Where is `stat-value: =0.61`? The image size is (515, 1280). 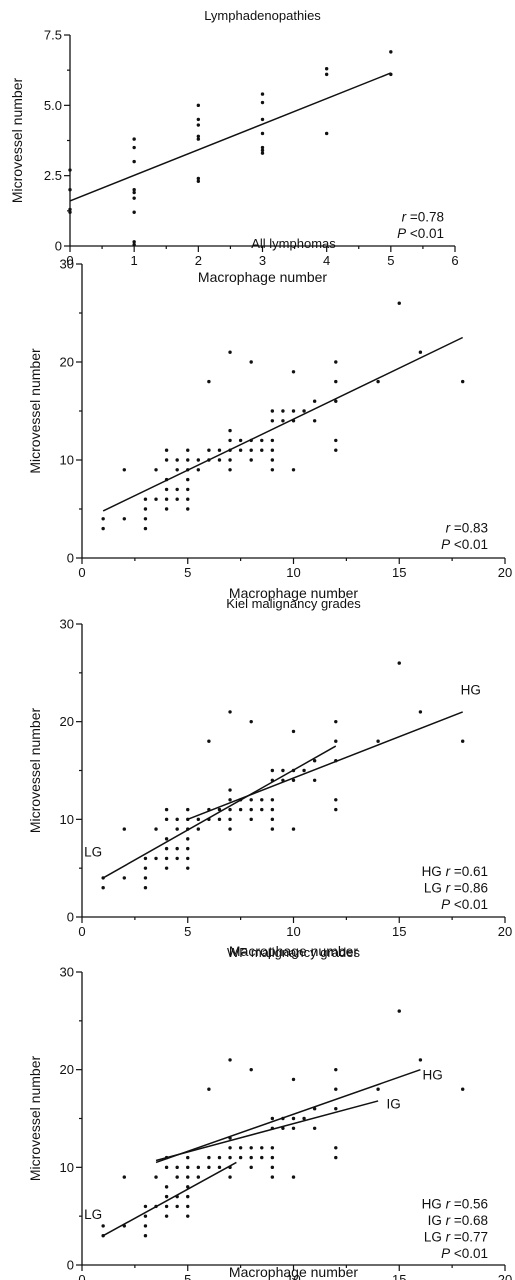
stat-value: =0.61 is located at coordinates (469, 871).